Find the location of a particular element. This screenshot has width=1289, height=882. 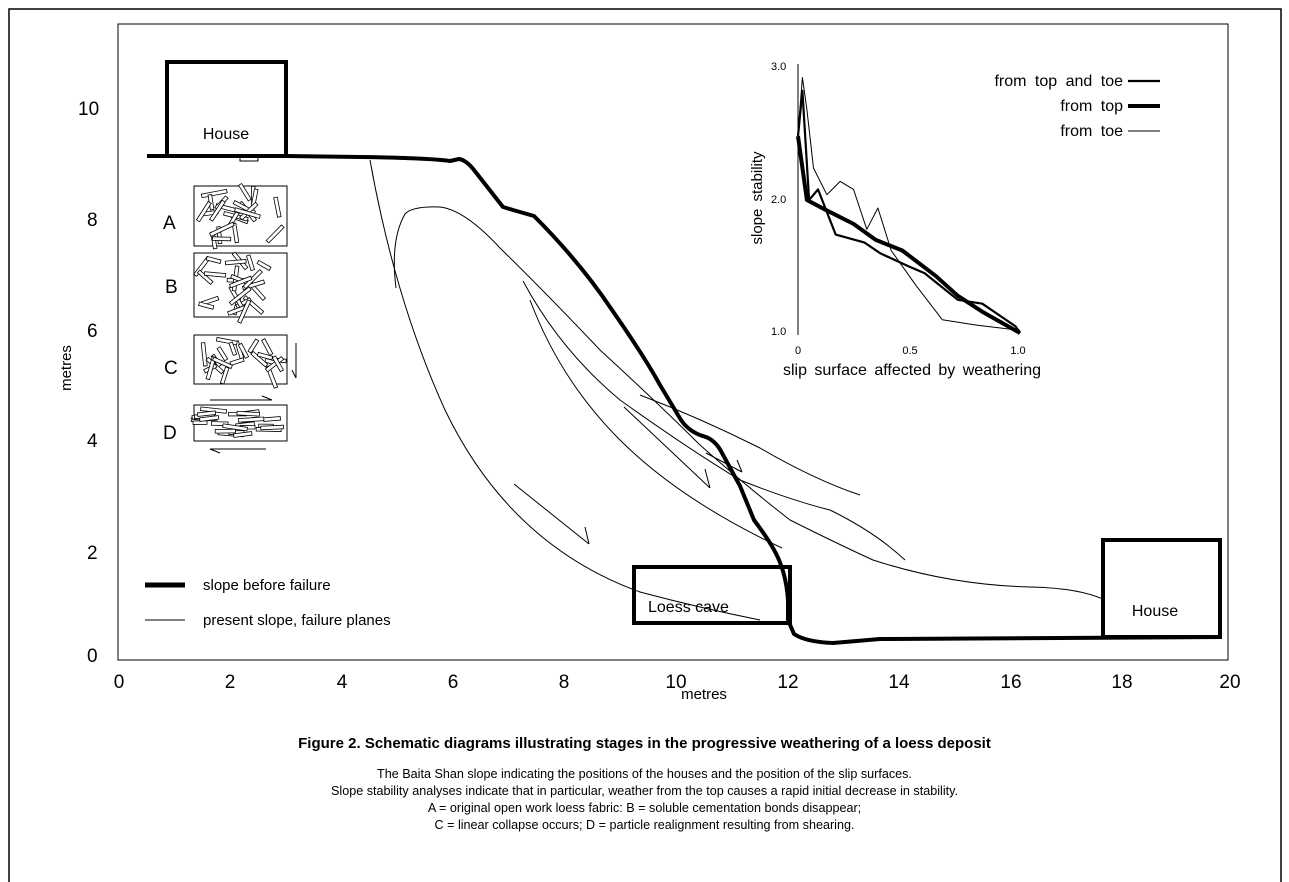

inset-y-axis-label: slope stability is located at coordinates (757, 198).